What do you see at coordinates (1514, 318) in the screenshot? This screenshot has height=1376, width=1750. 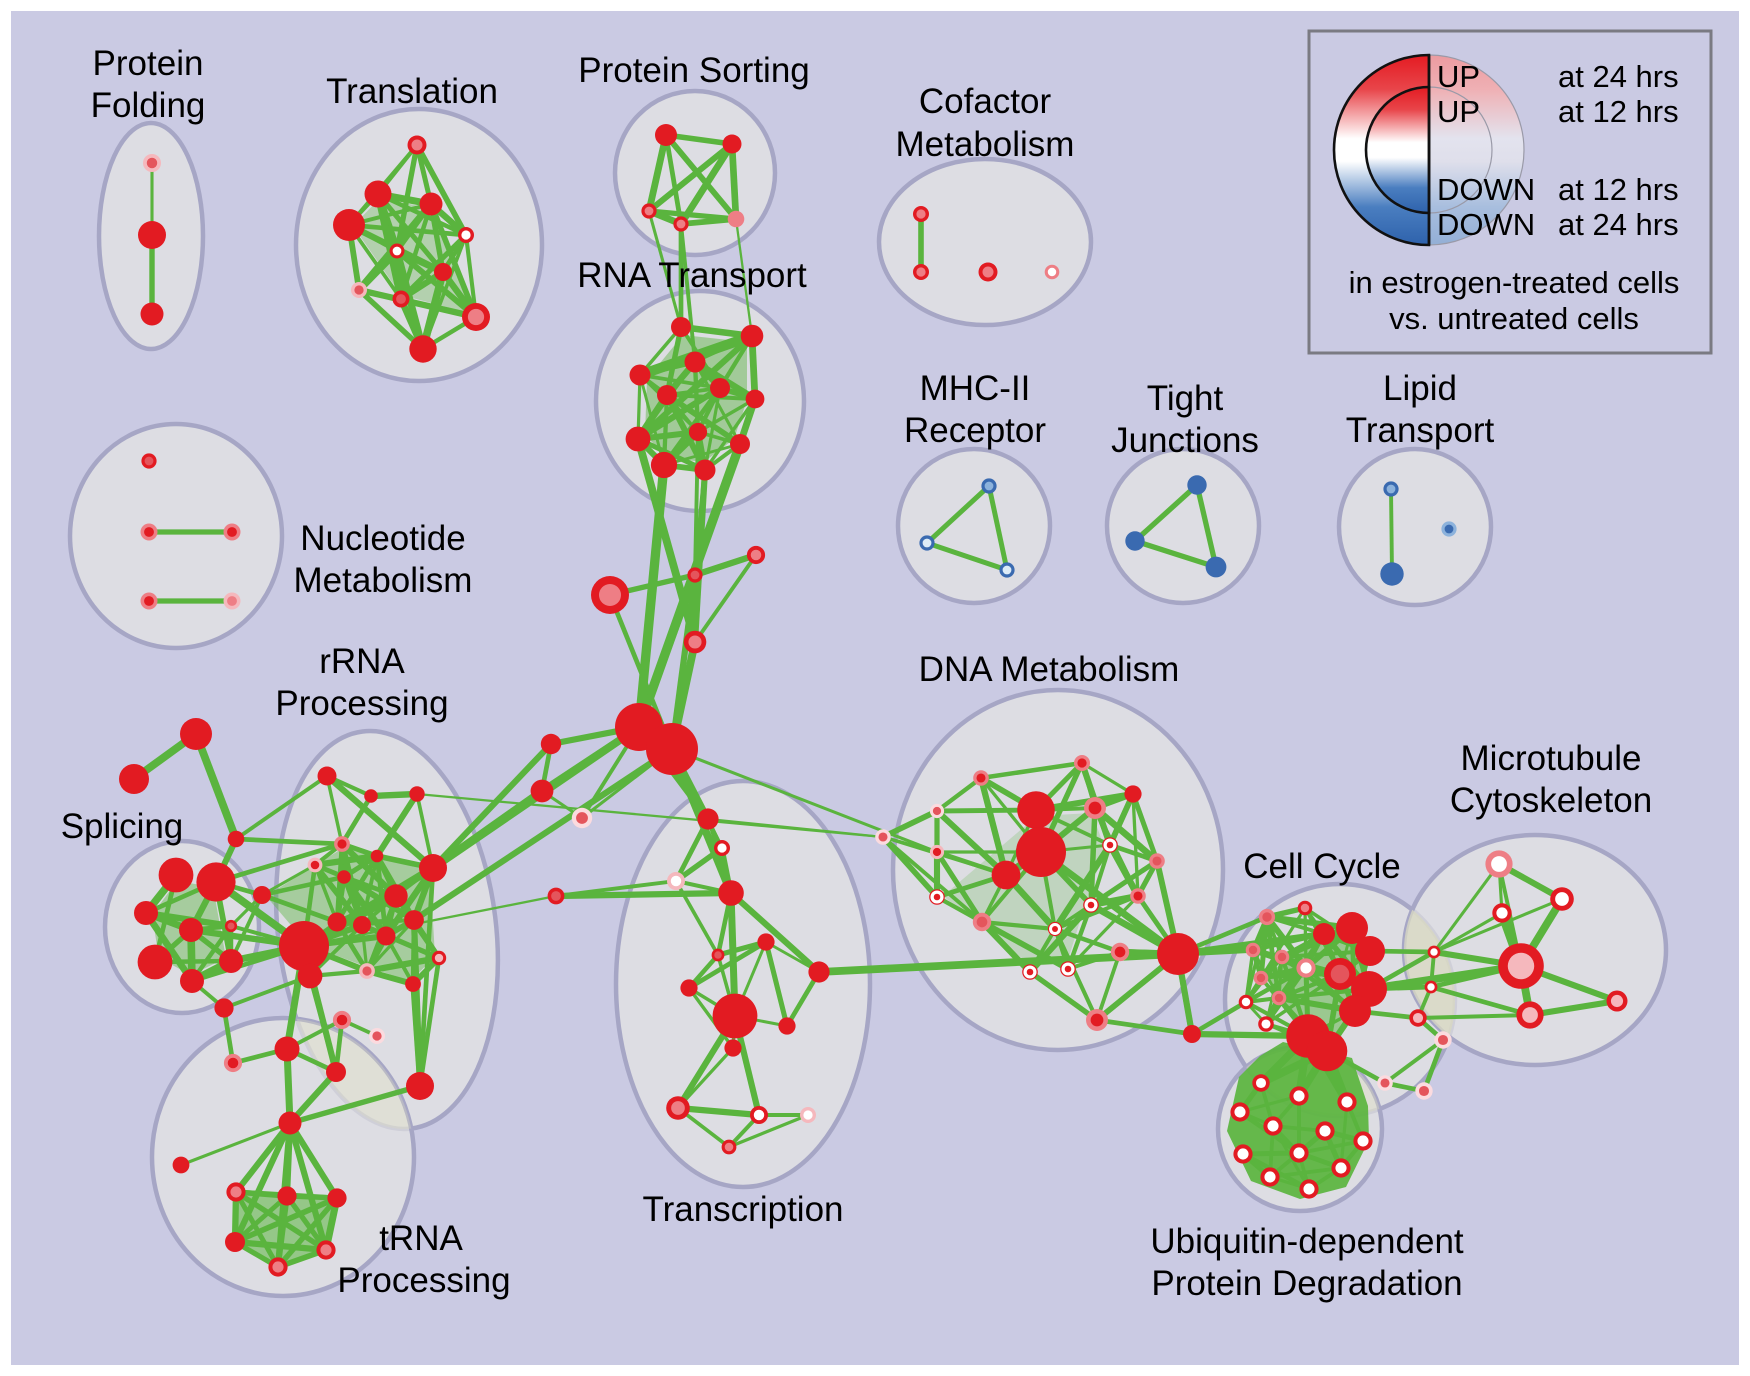 I see `svg-text: vs. untreated cells` at bounding box center [1514, 318].